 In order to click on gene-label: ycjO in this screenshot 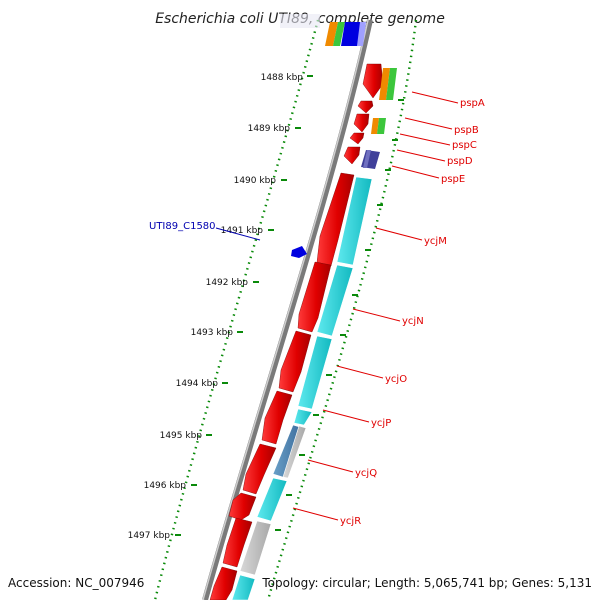, I will do `click(396, 379)`.